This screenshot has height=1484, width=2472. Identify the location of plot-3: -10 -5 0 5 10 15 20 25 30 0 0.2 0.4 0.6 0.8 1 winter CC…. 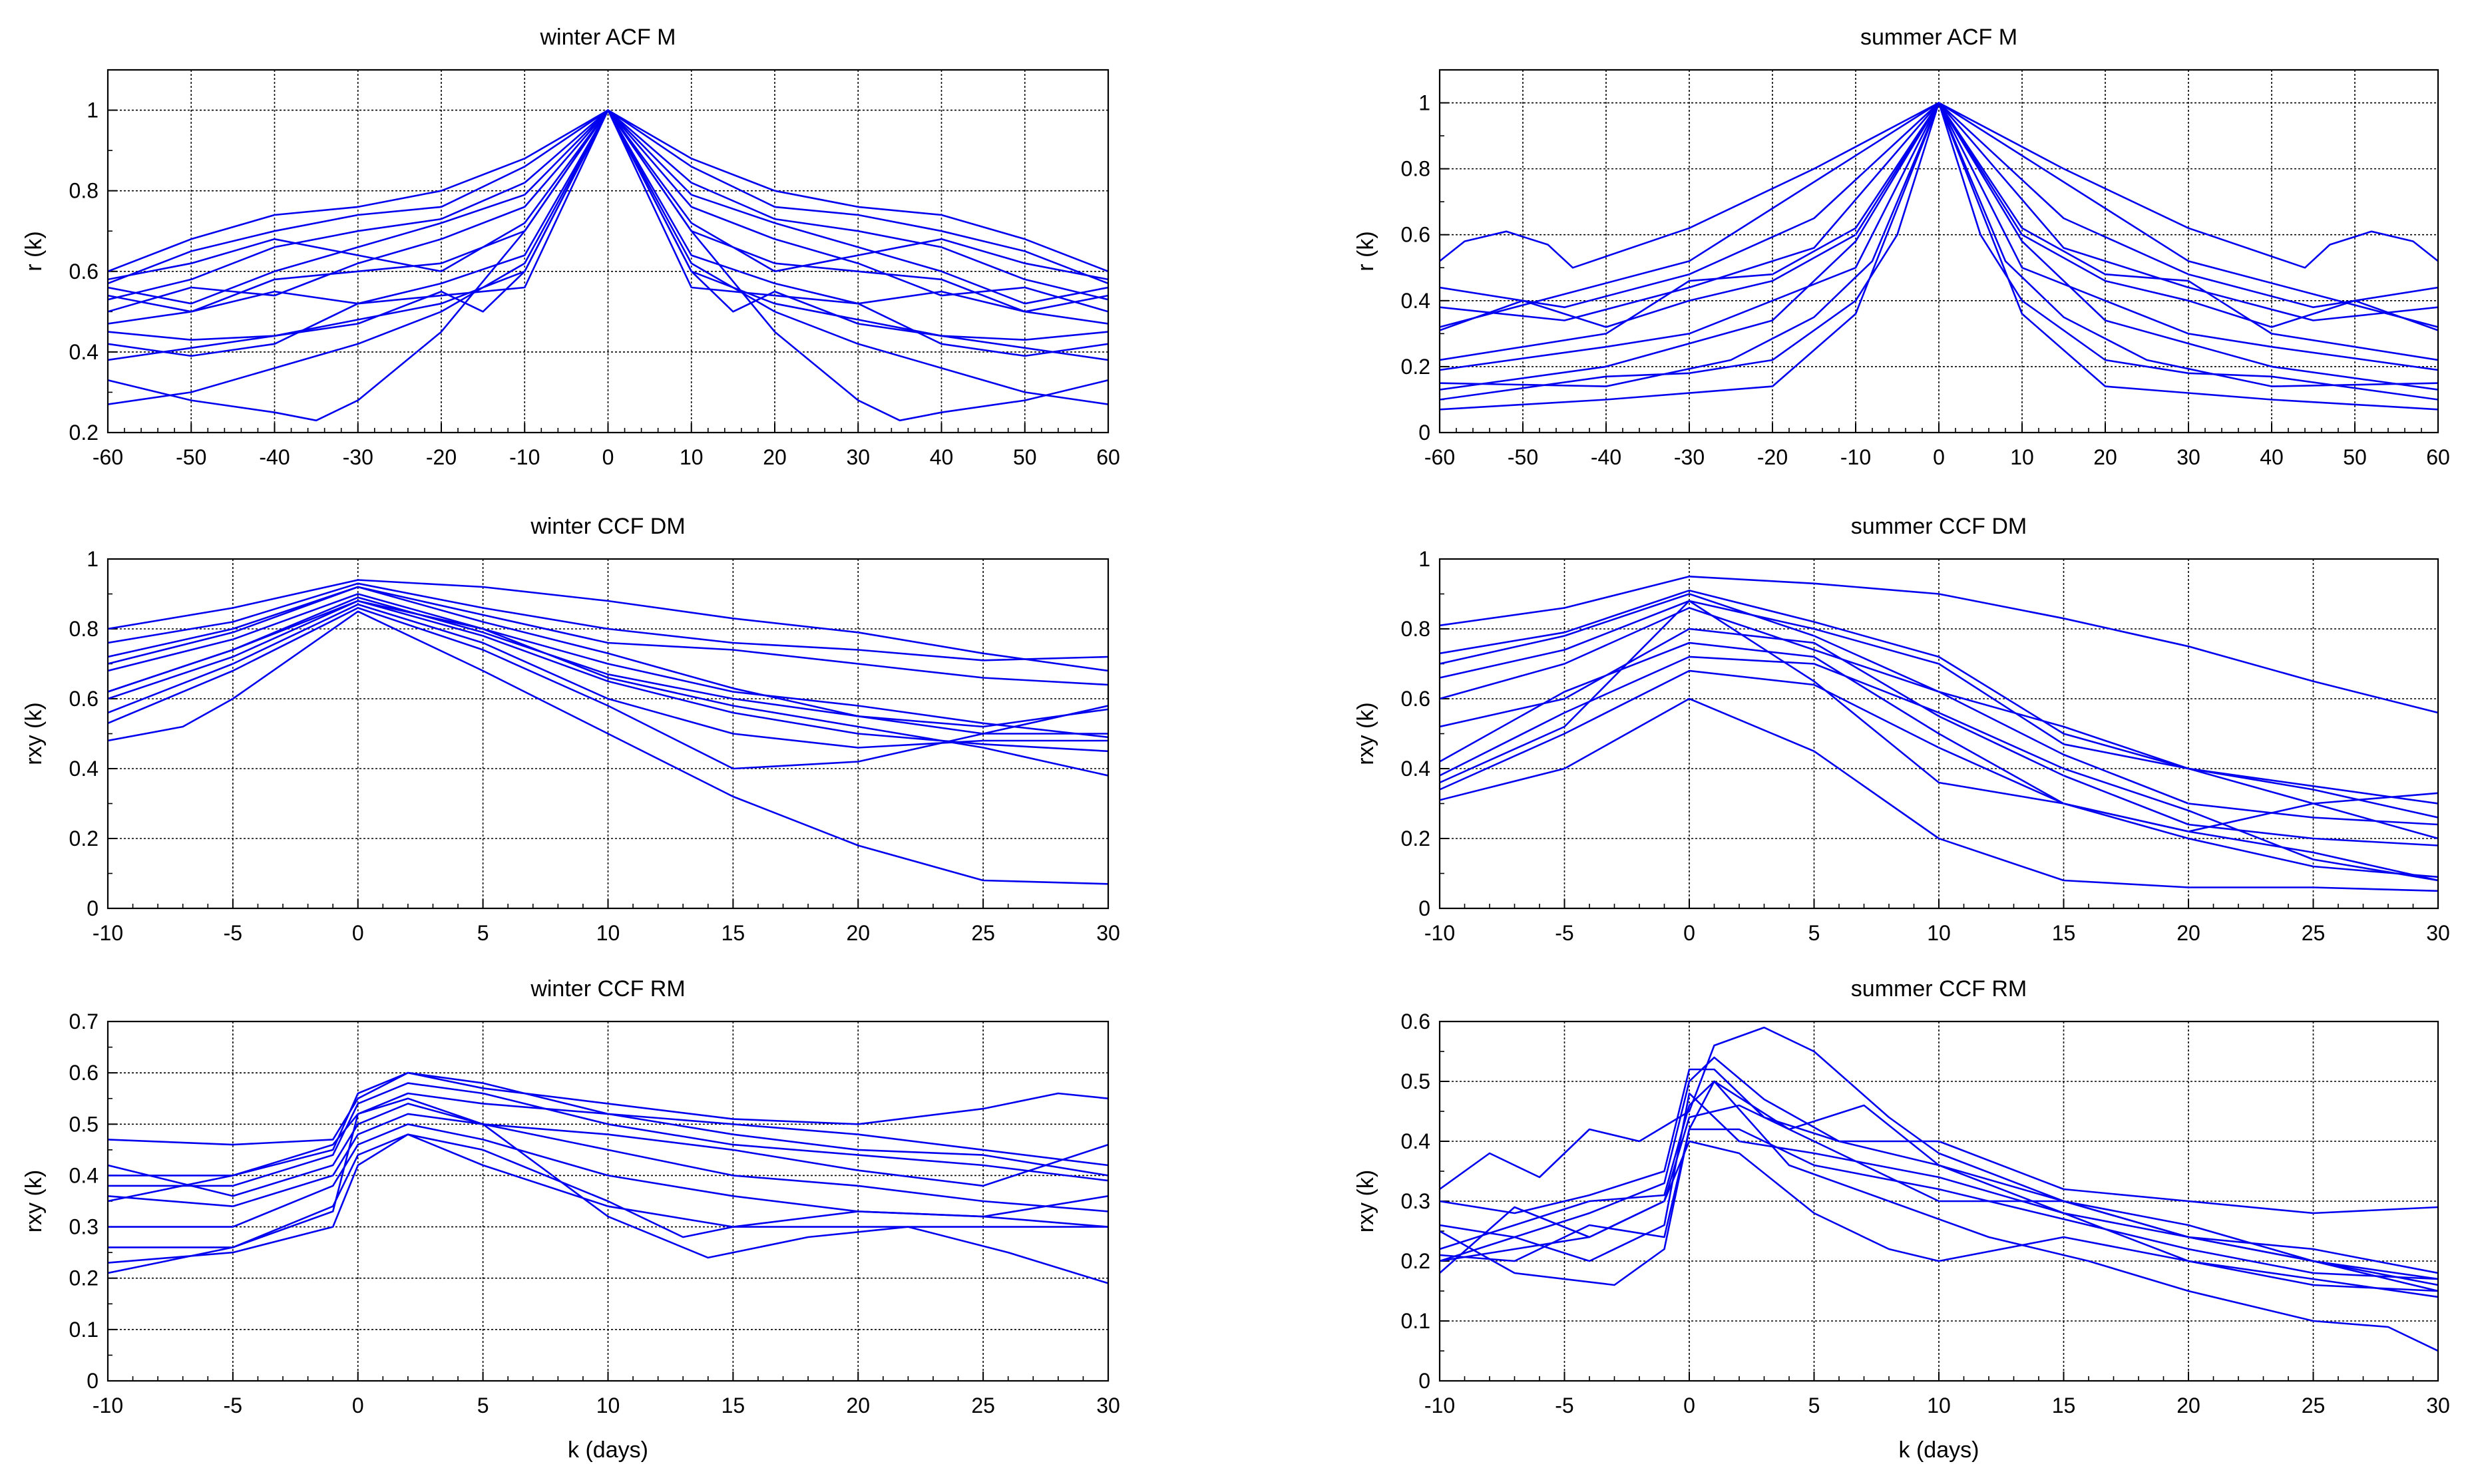
(570, 729).